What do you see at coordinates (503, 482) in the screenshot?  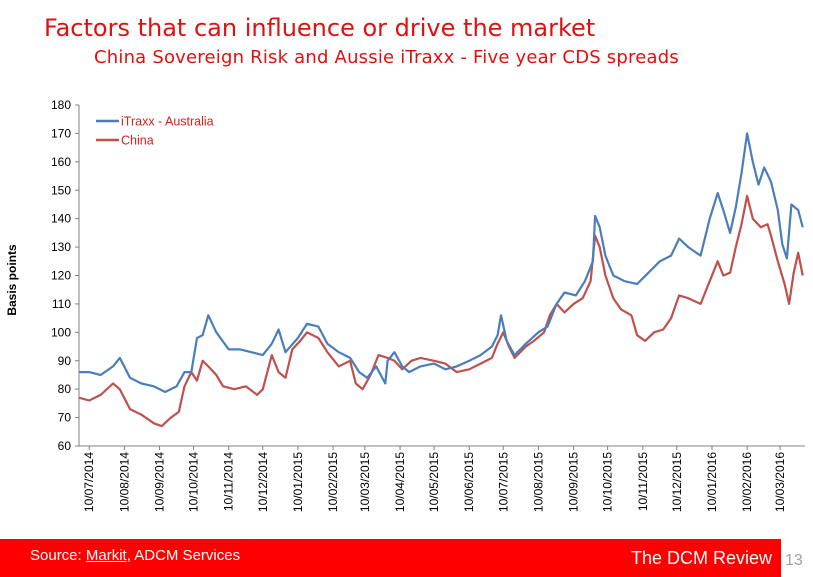 I see `x-tick-label: 10/07/2015` at bounding box center [503, 482].